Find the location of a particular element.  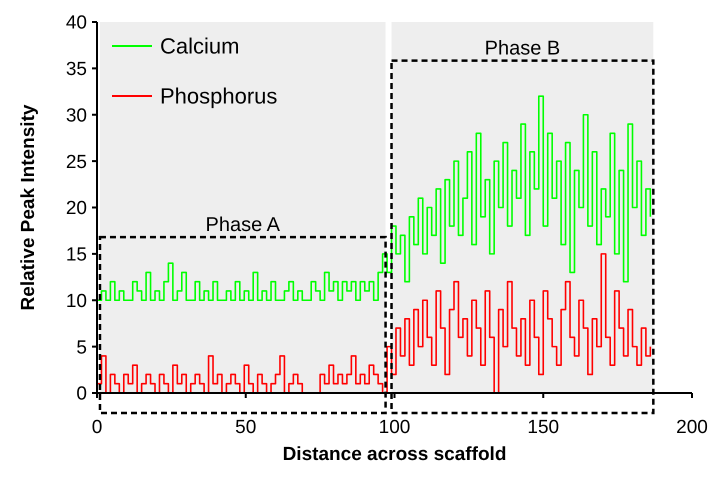

x-tick-label: 0 is located at coordinates (97, 427).